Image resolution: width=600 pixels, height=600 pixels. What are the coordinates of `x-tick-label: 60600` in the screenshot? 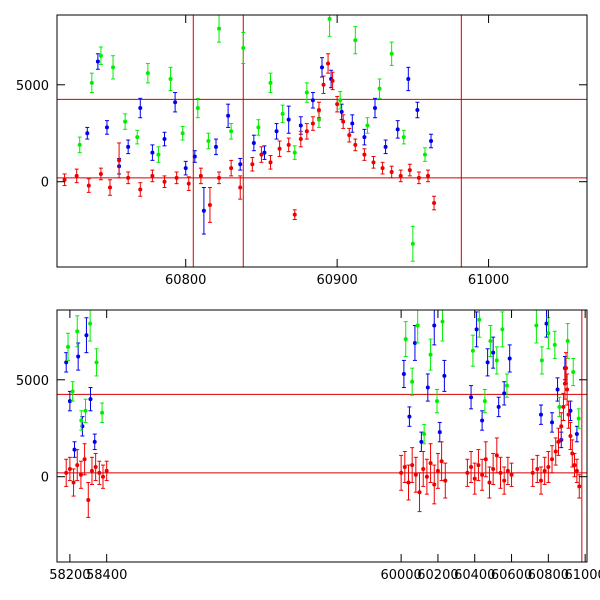 It's located at (511, 575).